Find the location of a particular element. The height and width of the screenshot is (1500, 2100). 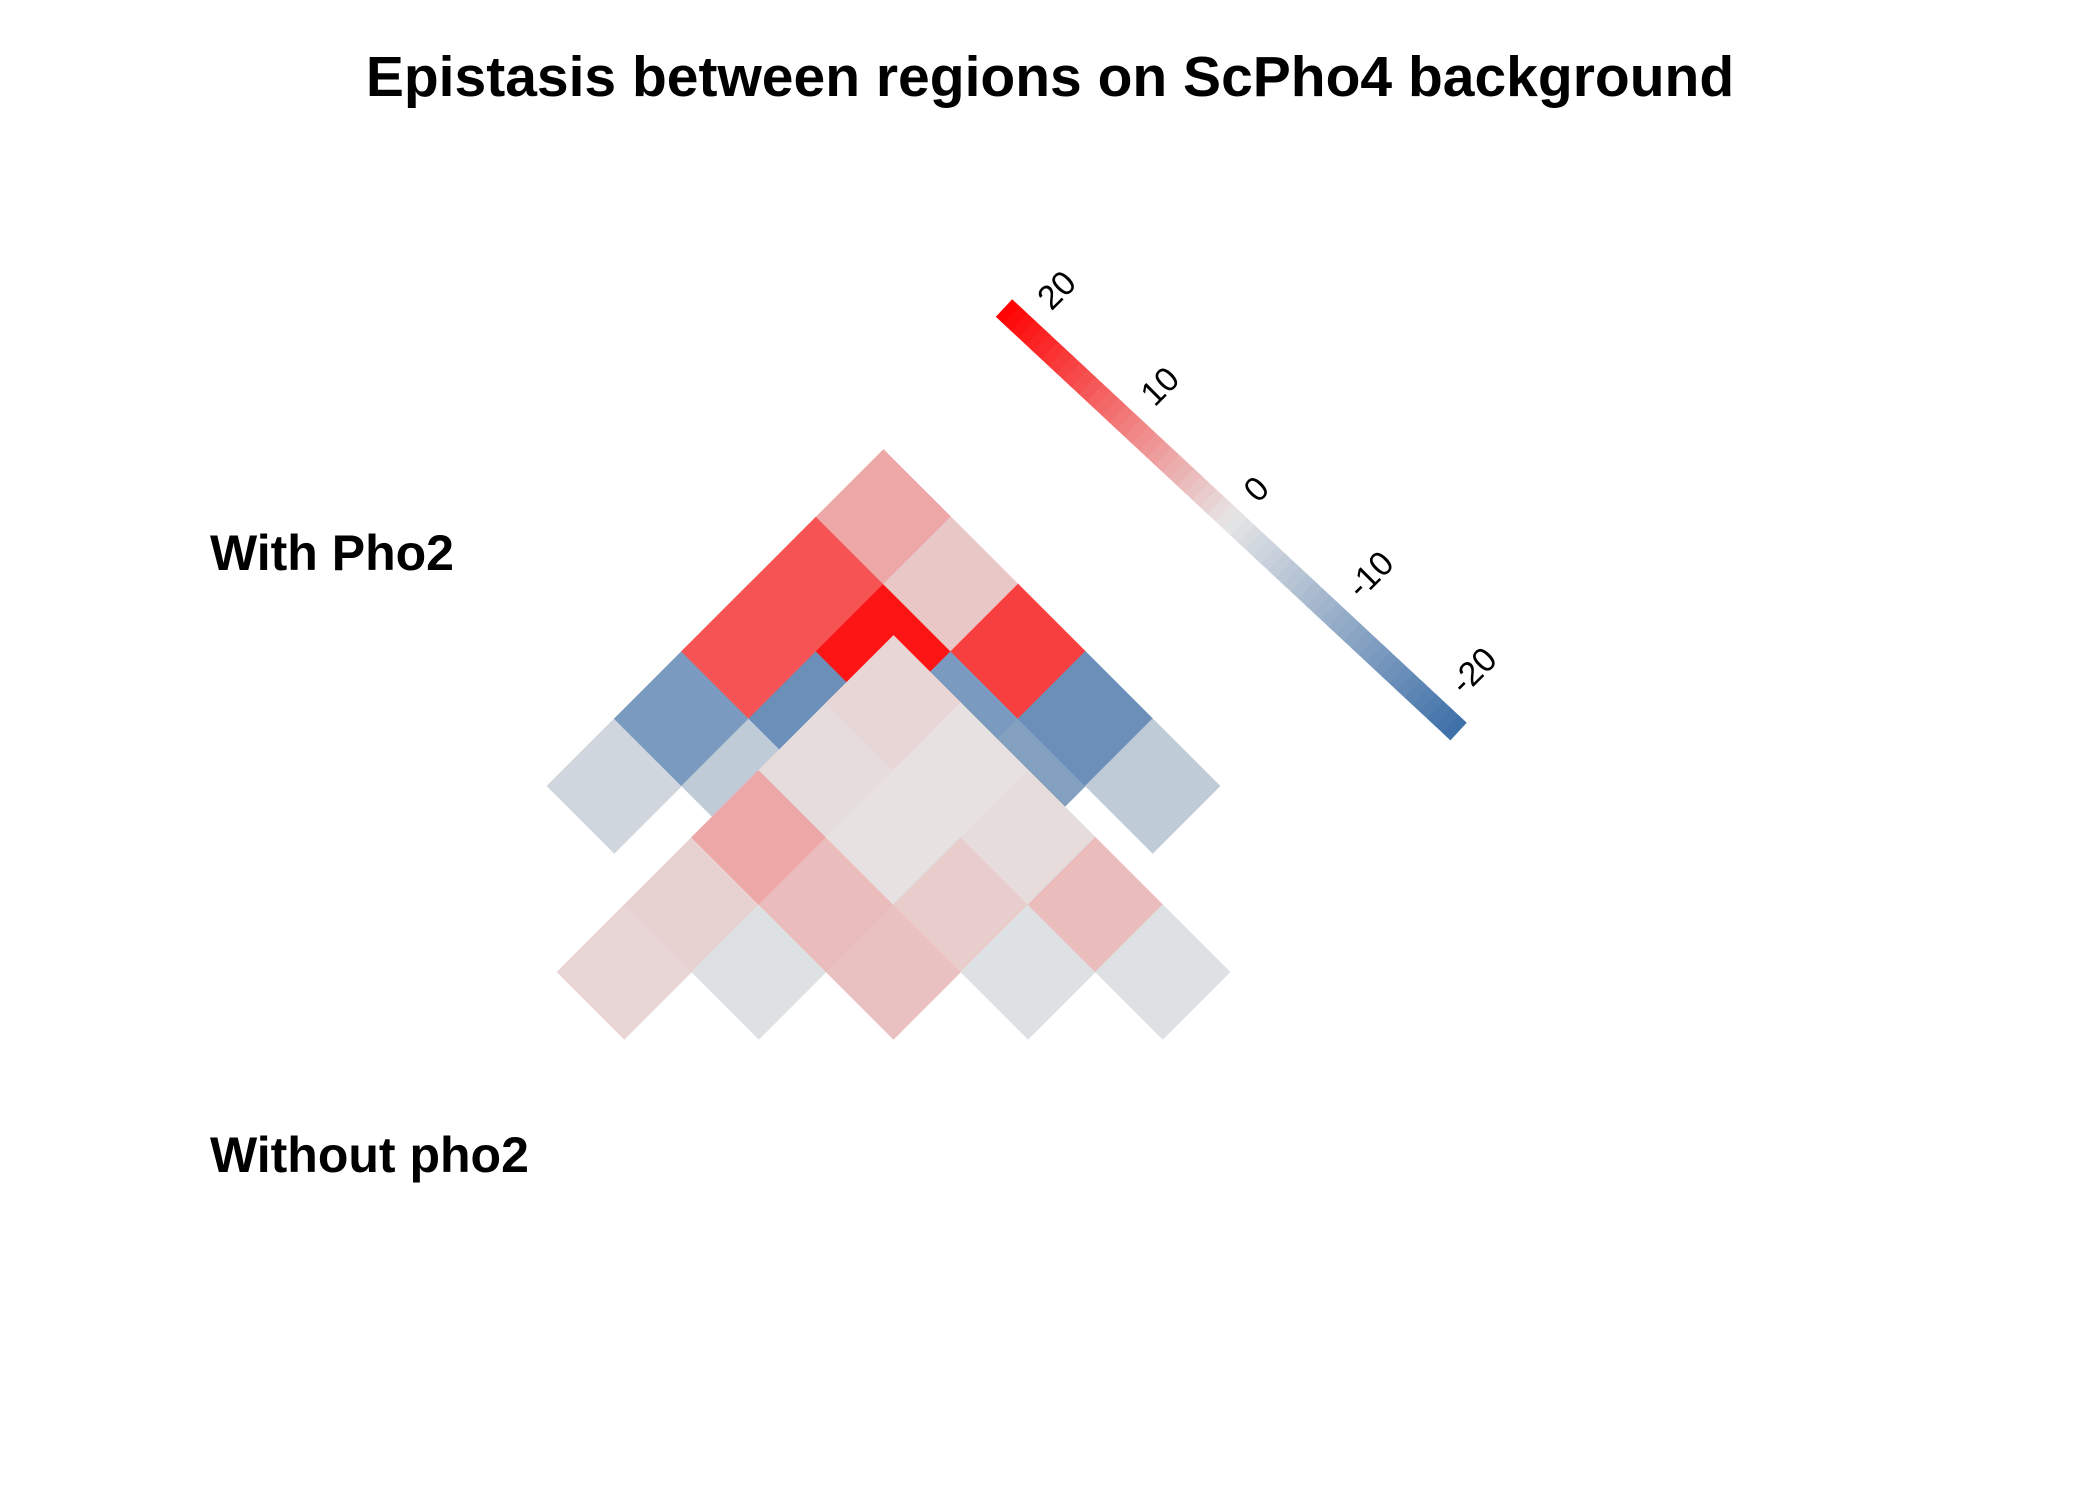

colorbar-tick-label: 0 is located at coordinates (1257, 489).